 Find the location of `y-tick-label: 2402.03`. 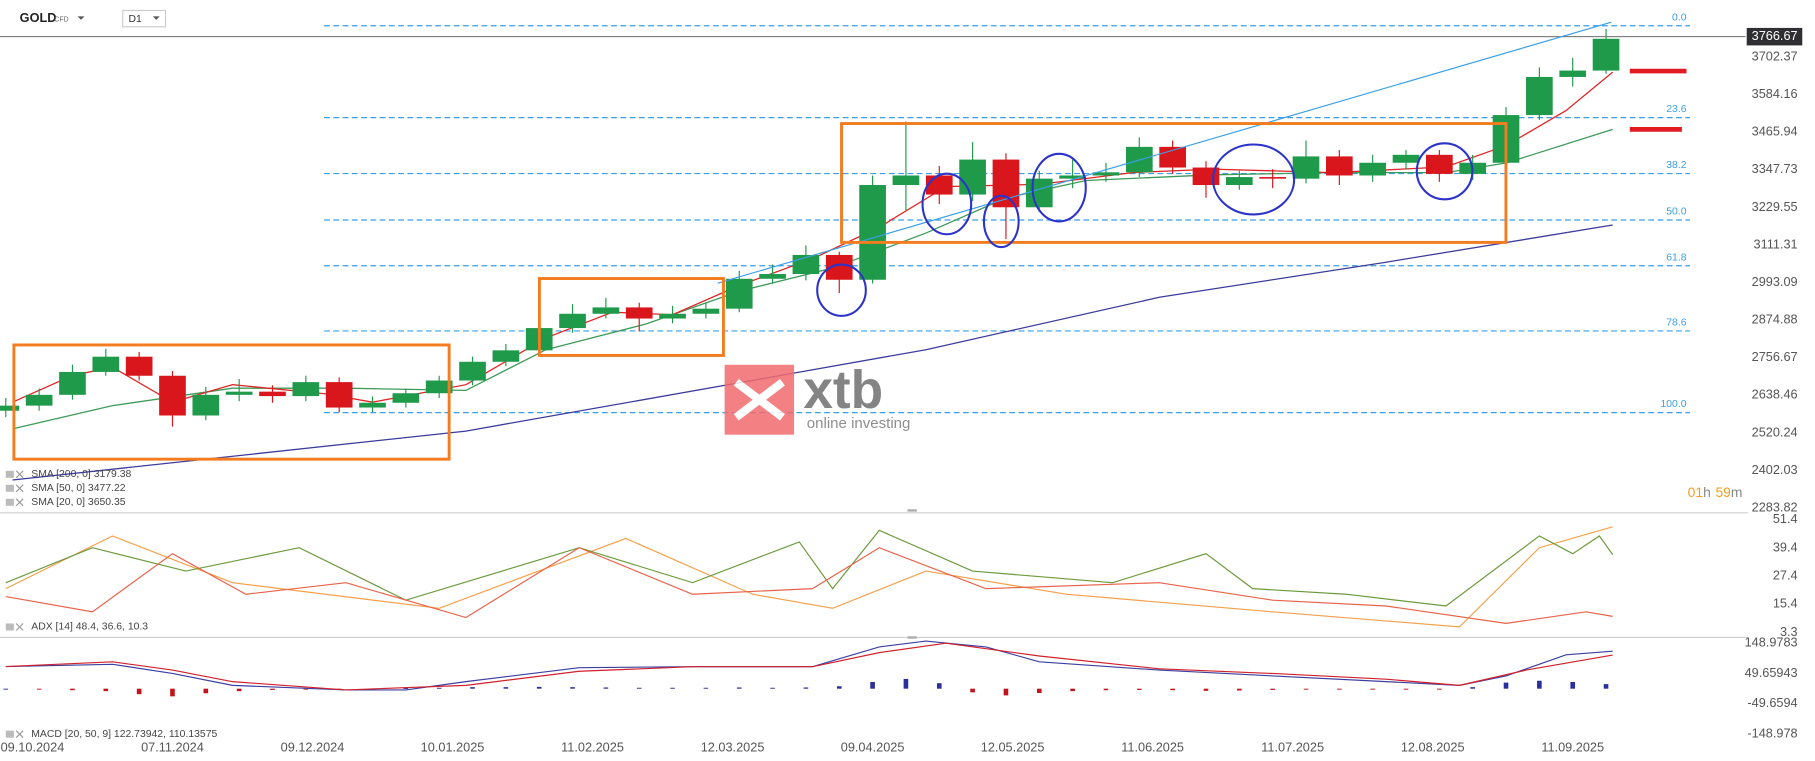

y-tick-label: 2402.03 is located at coordinates (1775, 469).